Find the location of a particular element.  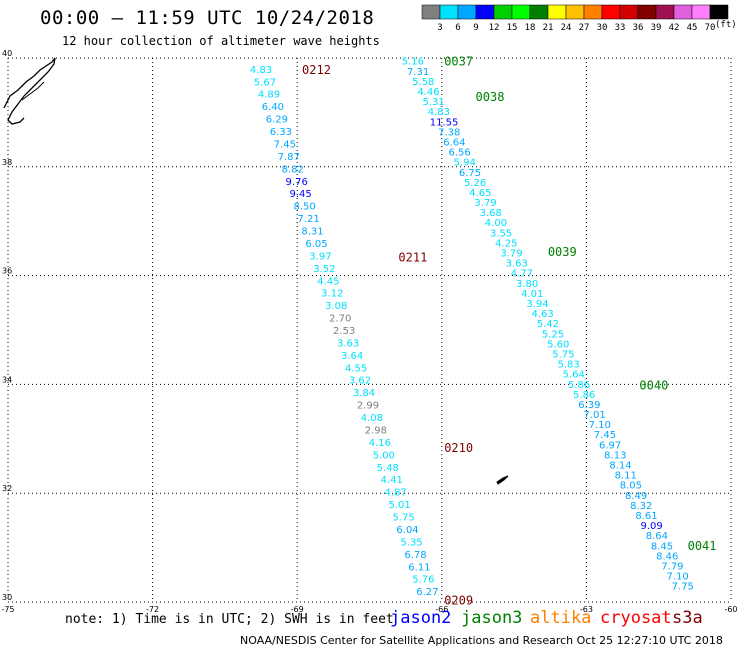

pass-time-label: 0038 is located at coordinates (490, 97).